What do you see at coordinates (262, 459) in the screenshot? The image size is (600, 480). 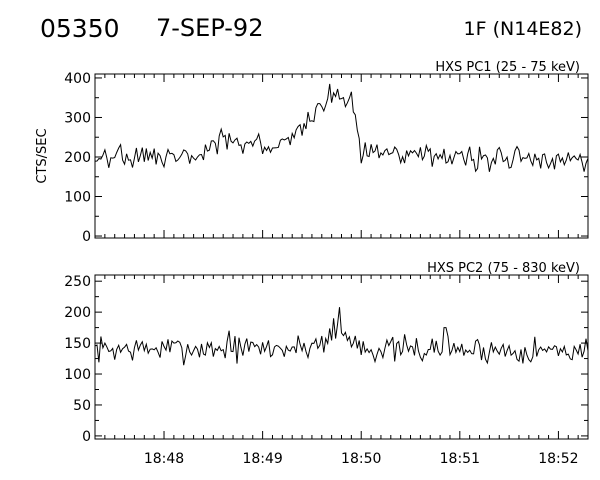 I see `x-tick-label: 18:49` at bounding box center [262, 459].